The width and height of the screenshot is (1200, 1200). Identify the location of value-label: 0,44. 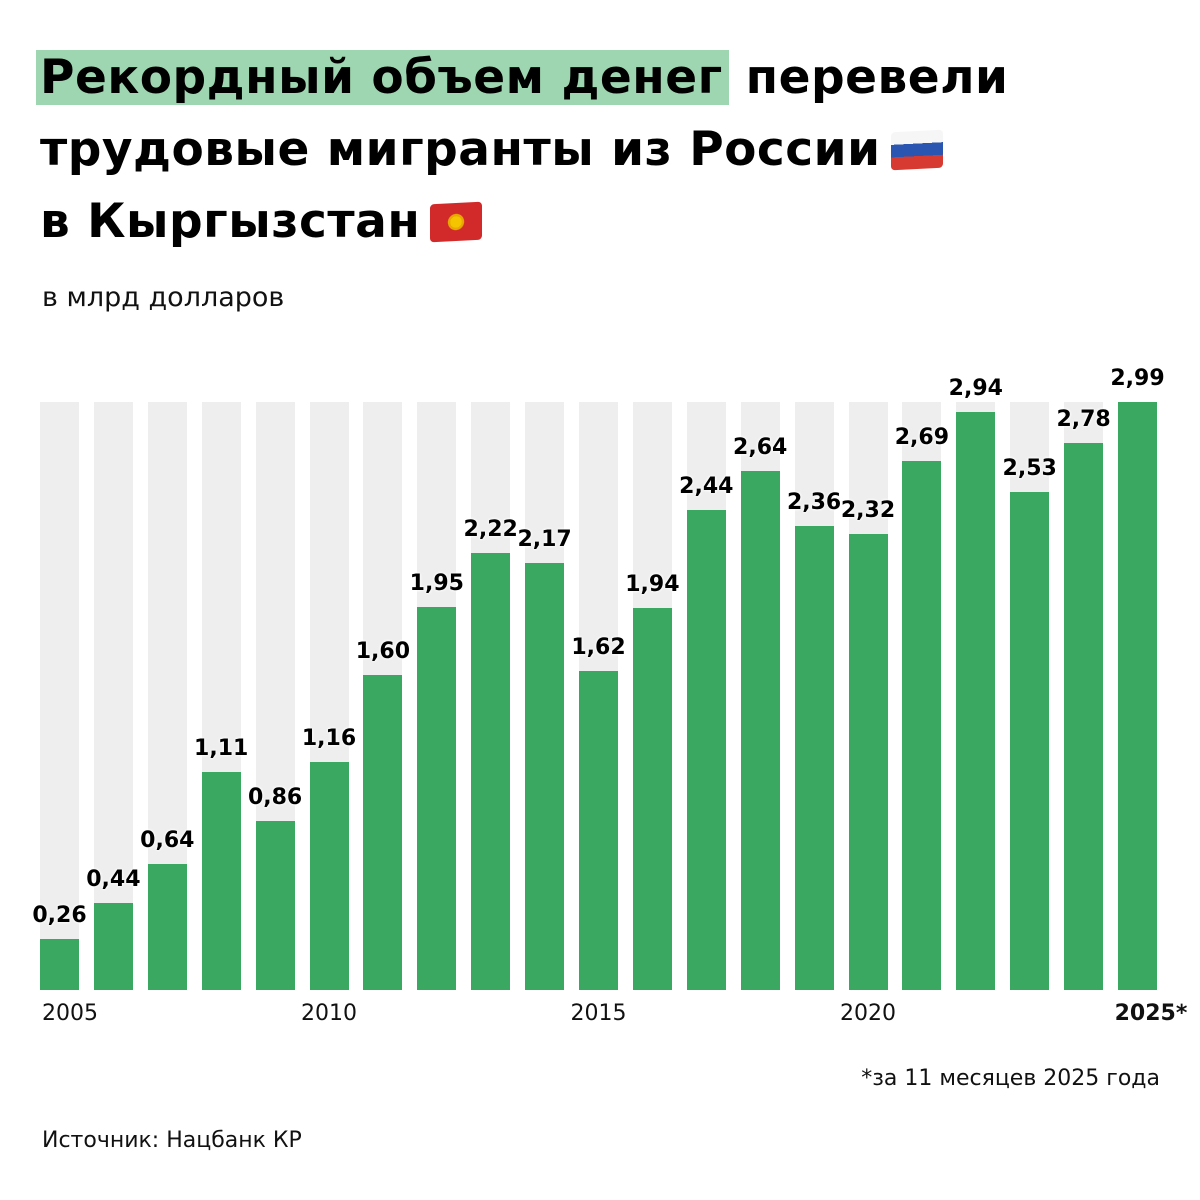
(113, 880).